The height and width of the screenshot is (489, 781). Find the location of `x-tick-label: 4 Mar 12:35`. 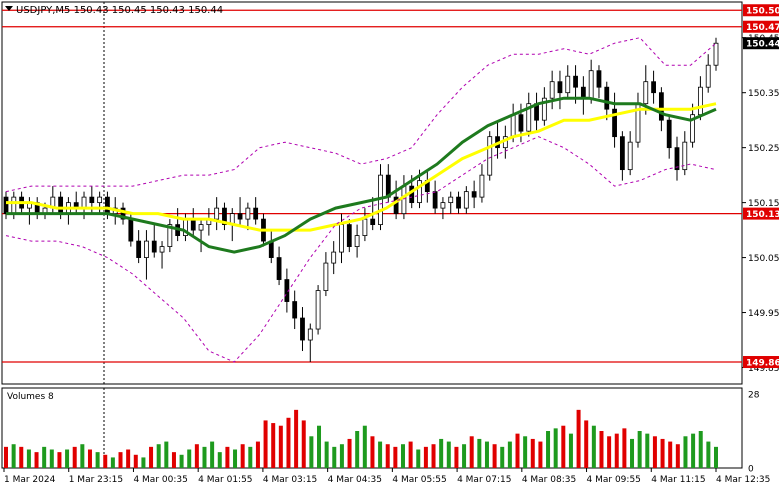

x-tick-label: 4 Mar 12:35 is located at coordinates (743, 480).